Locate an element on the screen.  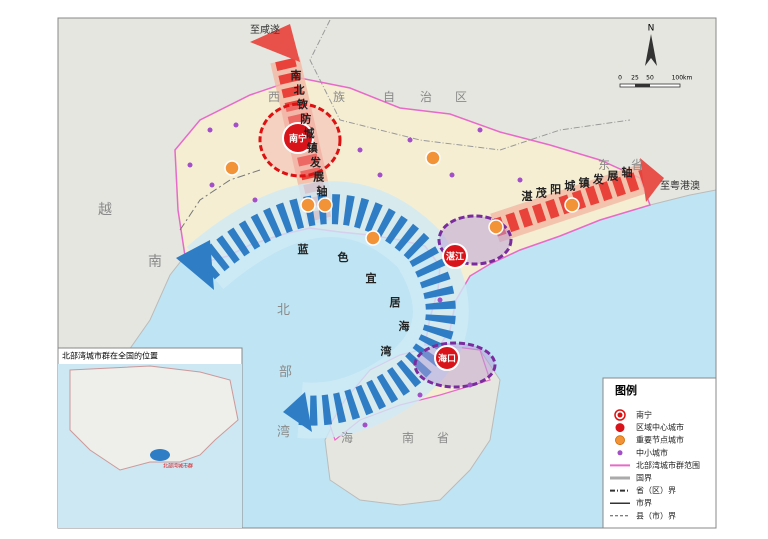
scale-bar is located at coordinates (642, 85).